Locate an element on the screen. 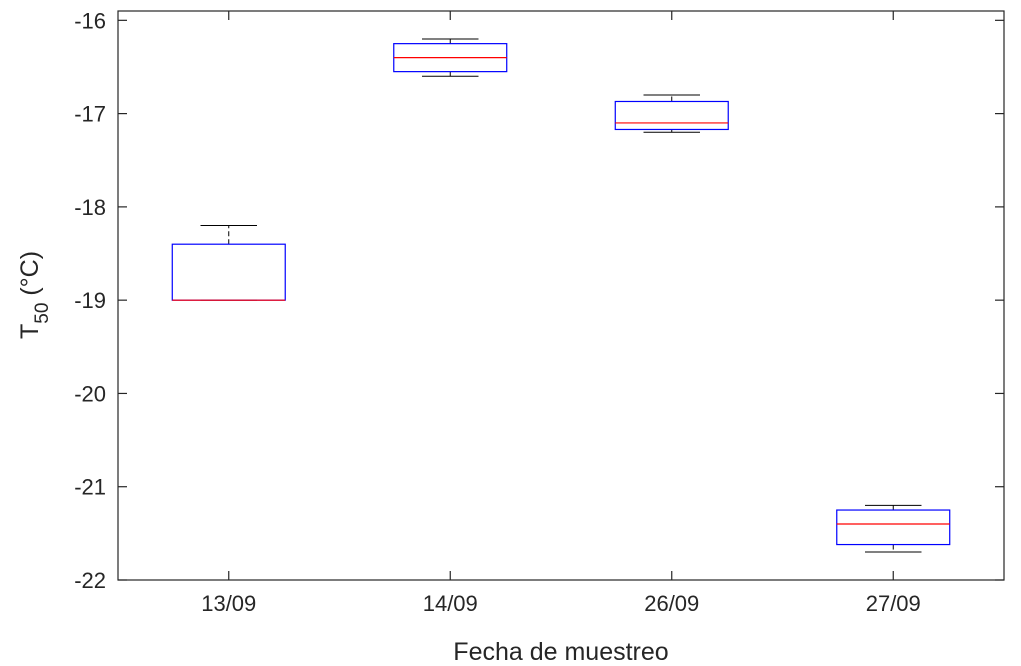 This screenshot has height=666, width=1021. x-tick-label: 26/09 is located at coordinates (671, 603).